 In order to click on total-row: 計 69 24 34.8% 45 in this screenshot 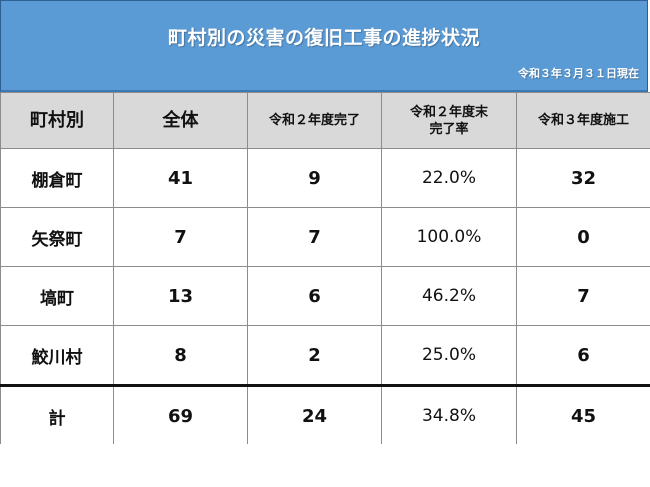, I will do `click(325, 415)`.